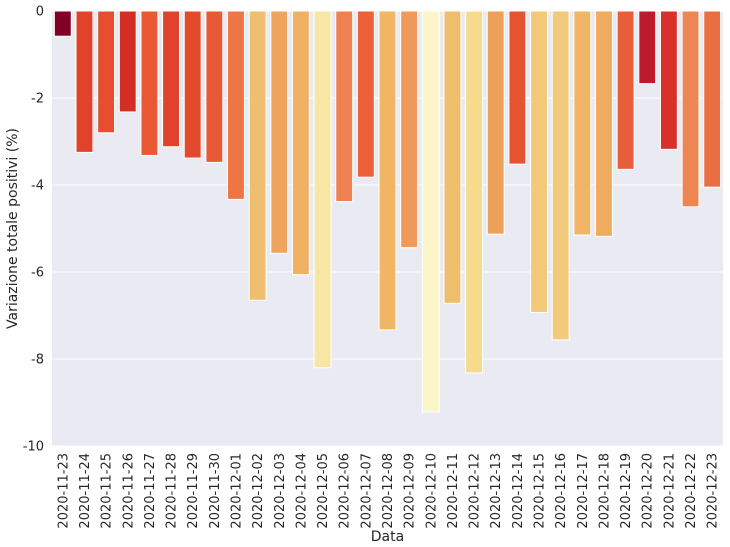 This screenshot has width=730, height=547. What do you see at coordinates (40, 12) in the screenshot?
I see `y-tick-label: 0` at bounding box center [40, 12].